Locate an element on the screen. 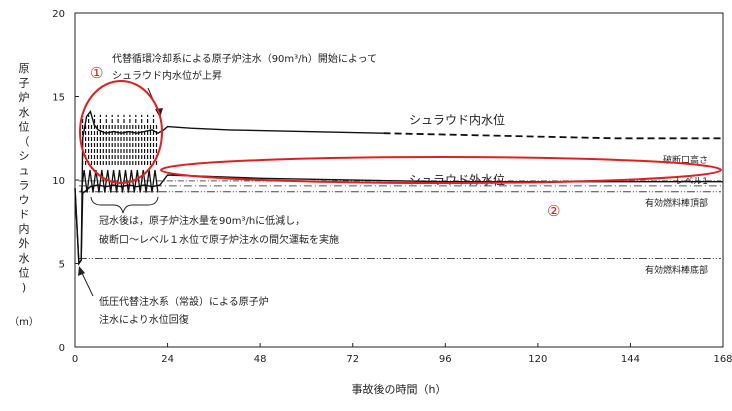 This screenshot has width=732, height=411. y-tick-label: 20 is located at coordinates (58, 14).